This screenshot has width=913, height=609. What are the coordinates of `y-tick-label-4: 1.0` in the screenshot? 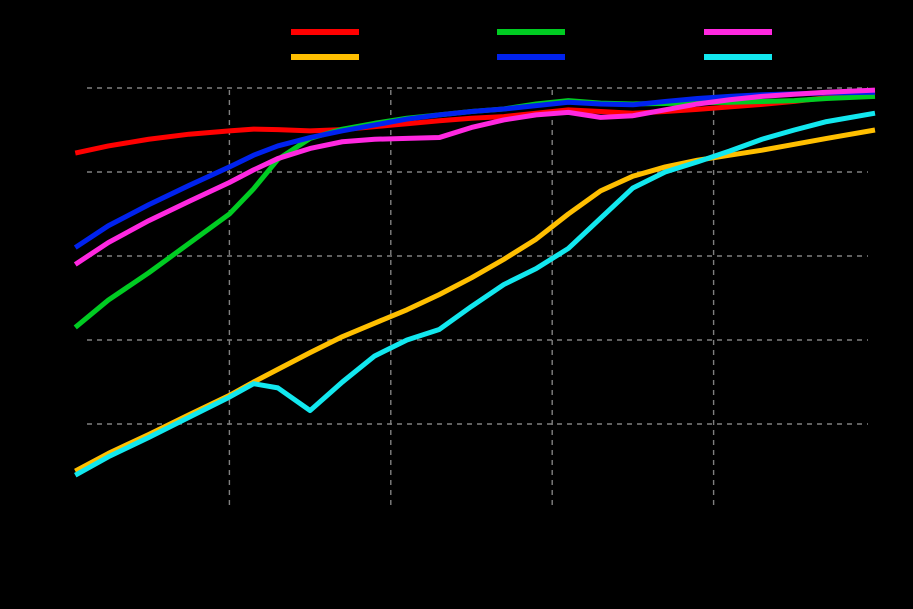 It's located at (53, 88).